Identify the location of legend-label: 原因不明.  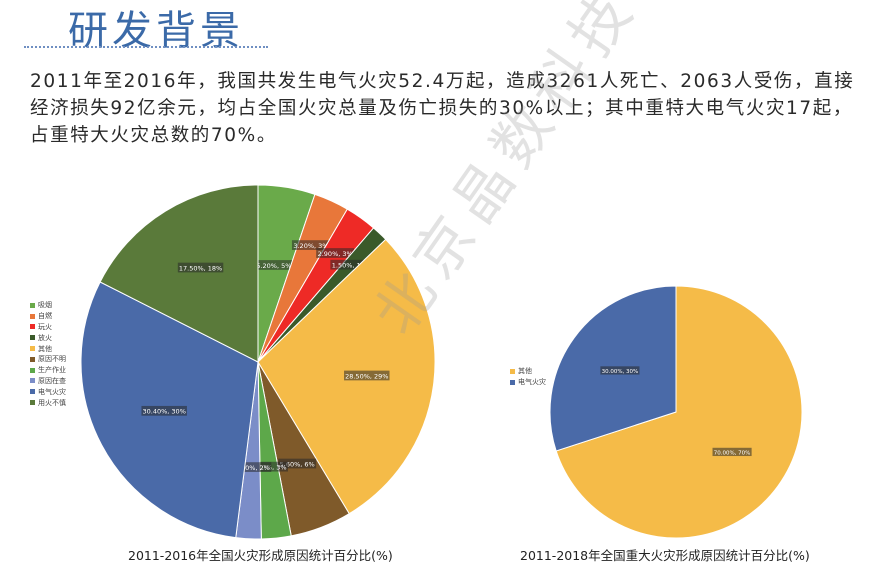
(52, 359).